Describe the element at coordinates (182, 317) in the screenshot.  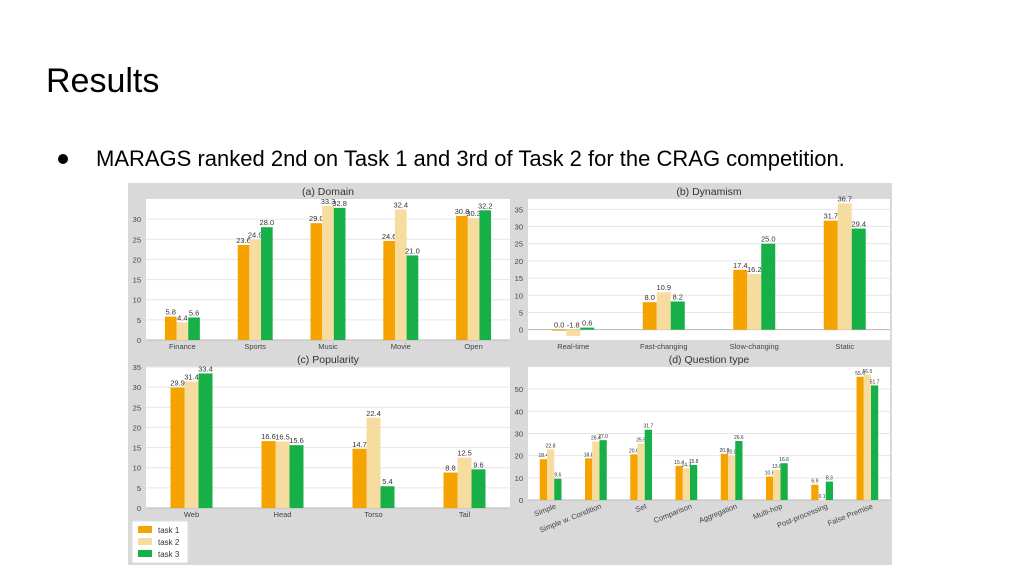
I see `data-label: 4.4` at that location.